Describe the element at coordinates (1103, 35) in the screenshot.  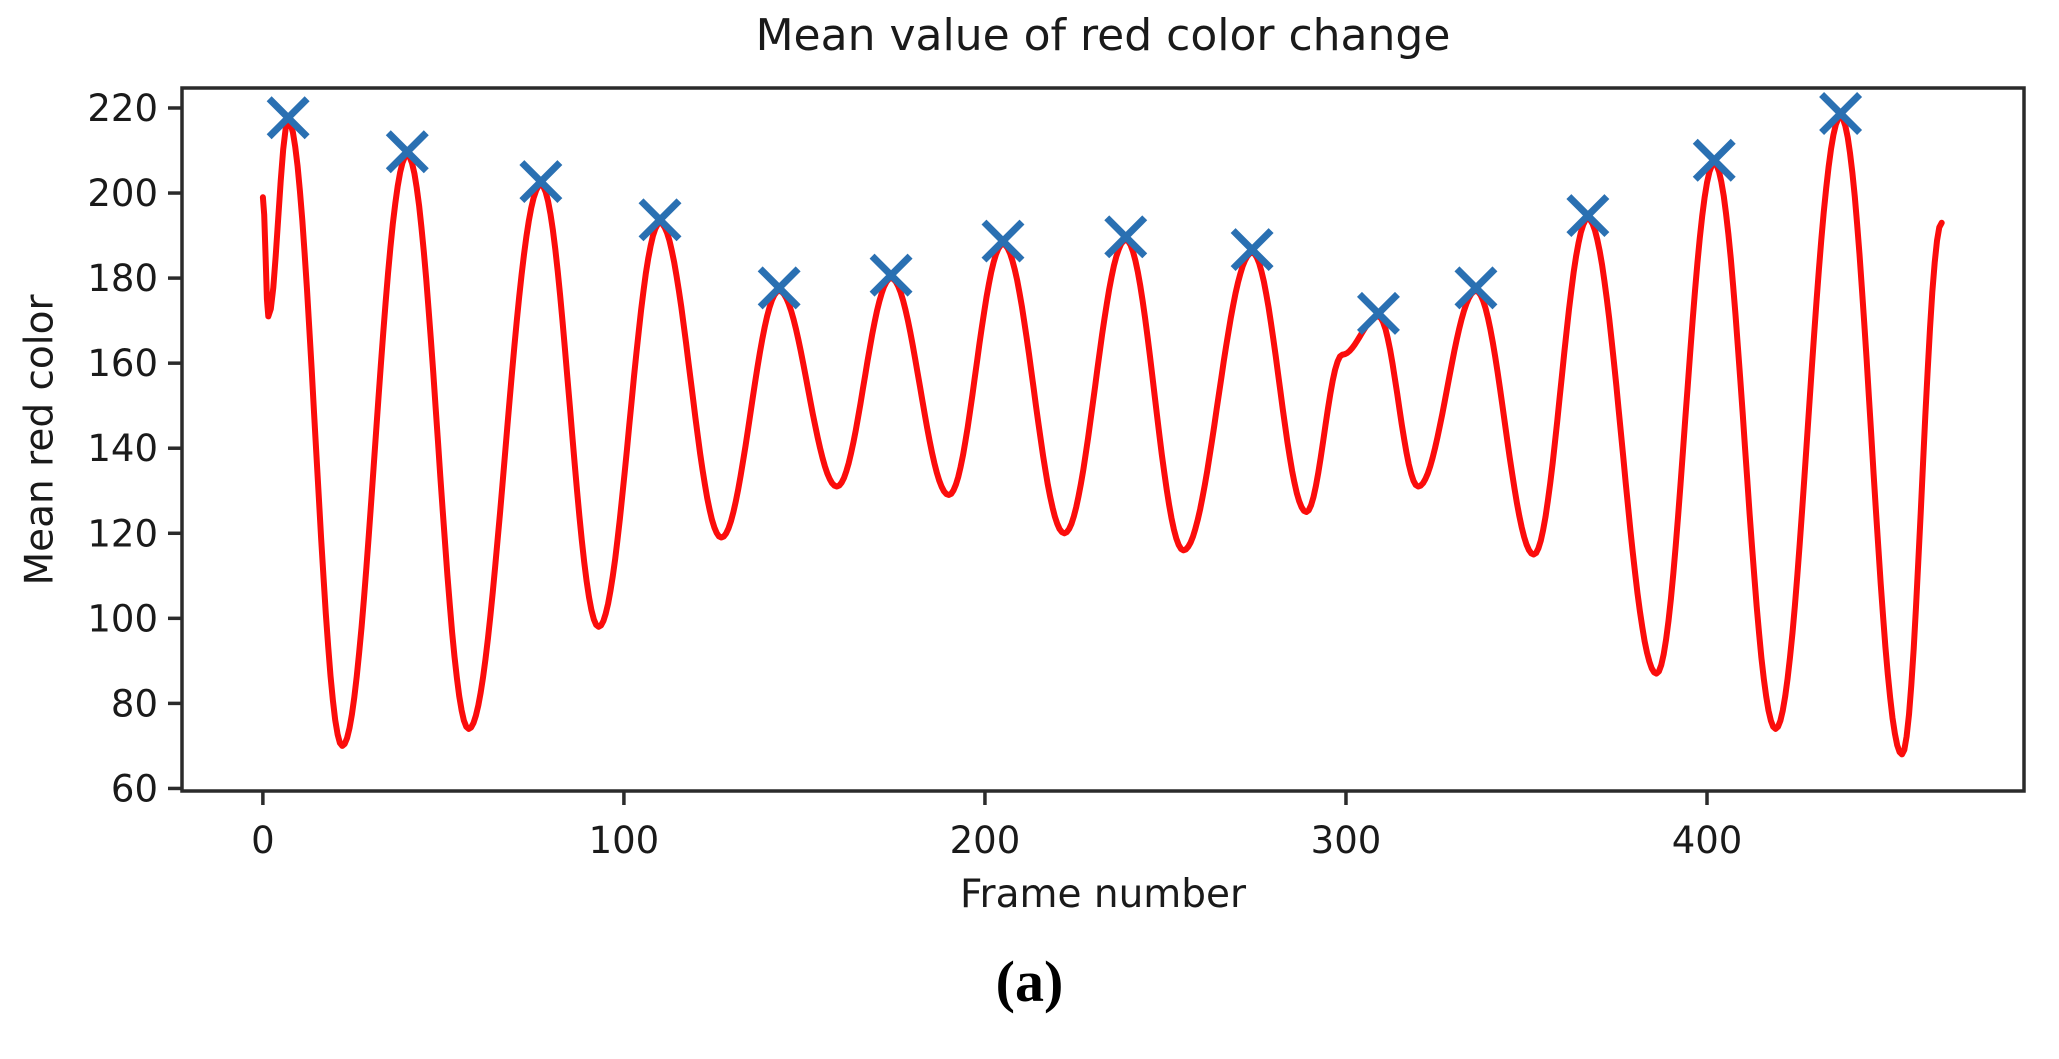
I see `chart-title: Mean value of red color change` at that location.